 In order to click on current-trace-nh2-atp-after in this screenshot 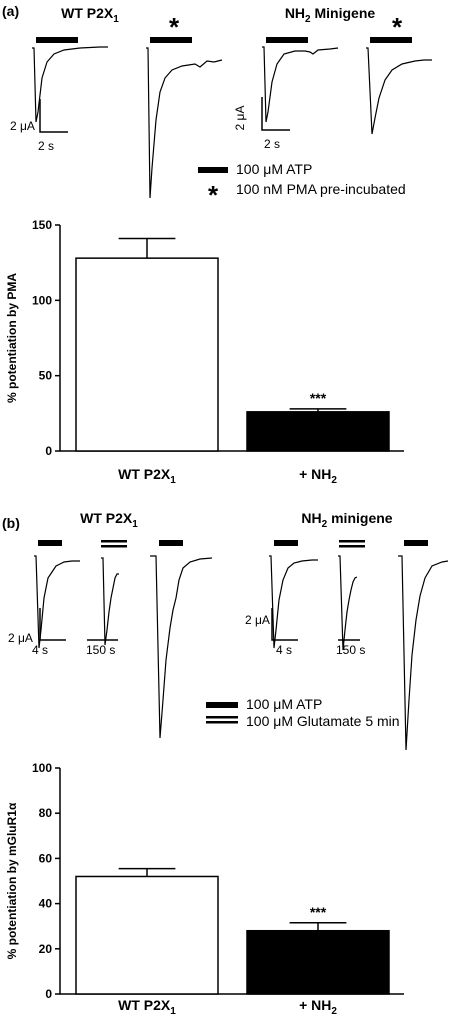, I will do `click(423, 653)`.